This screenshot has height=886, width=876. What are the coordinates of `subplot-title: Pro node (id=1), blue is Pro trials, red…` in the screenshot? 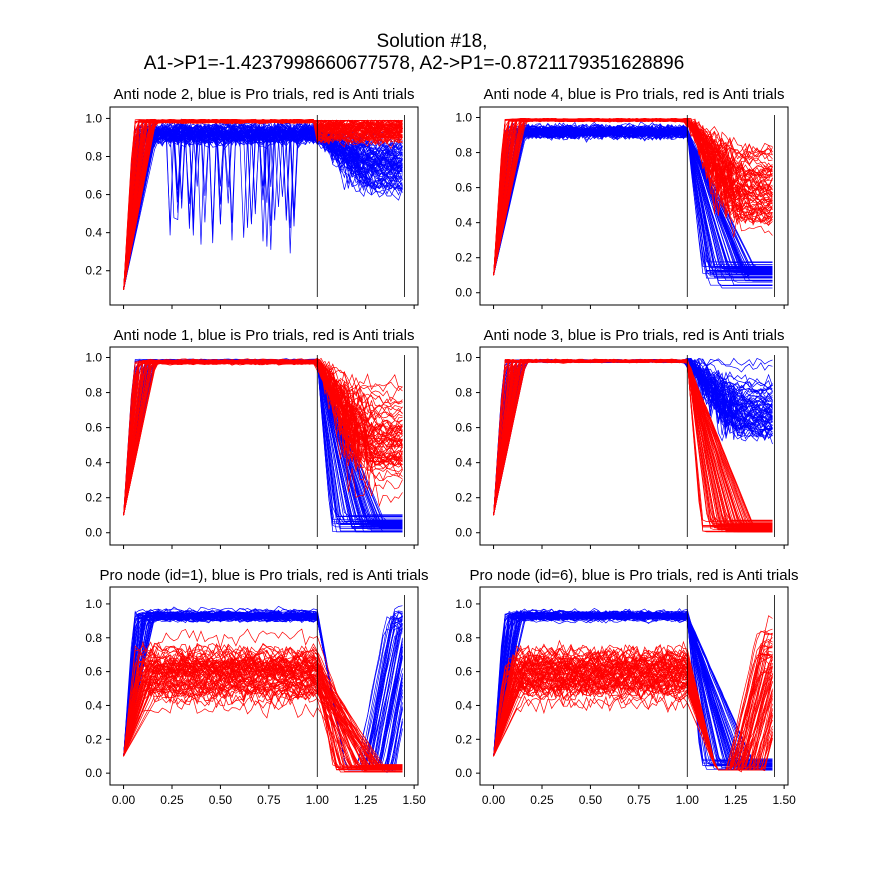 It's located at (264, 575).